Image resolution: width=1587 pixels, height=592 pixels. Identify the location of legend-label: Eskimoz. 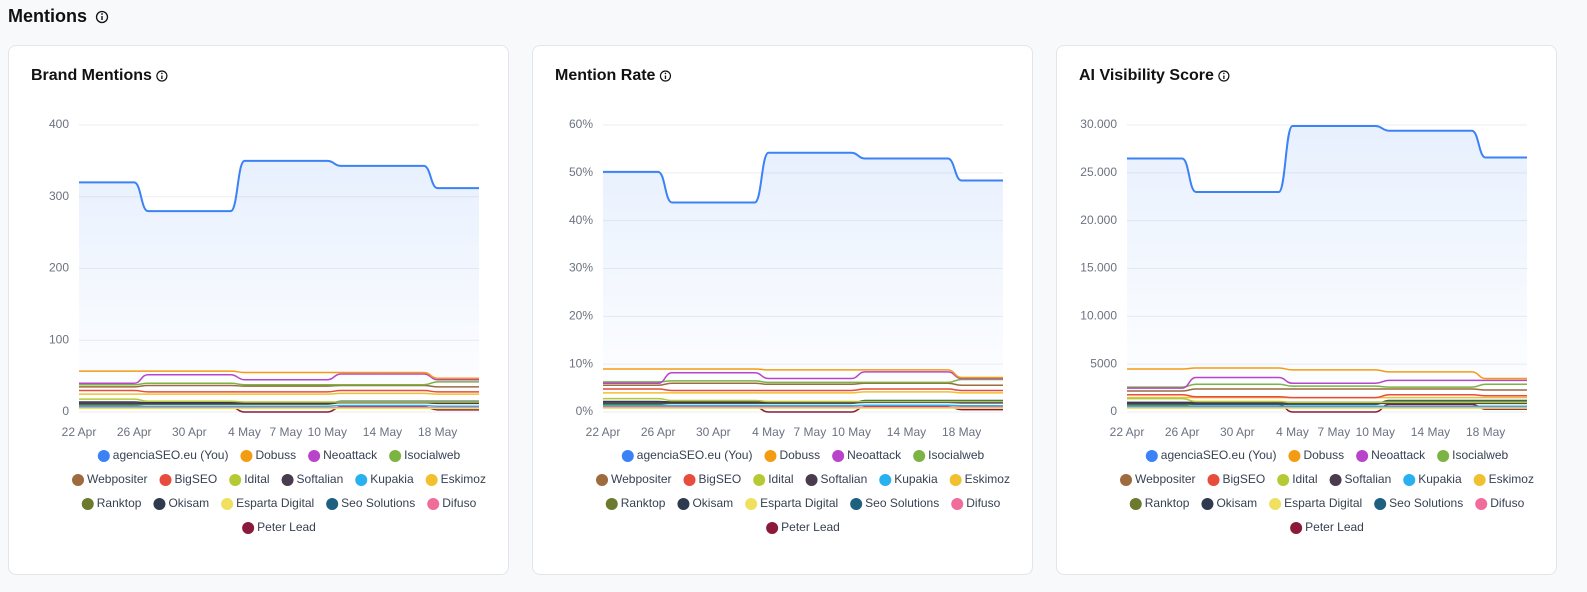
(463, 479).